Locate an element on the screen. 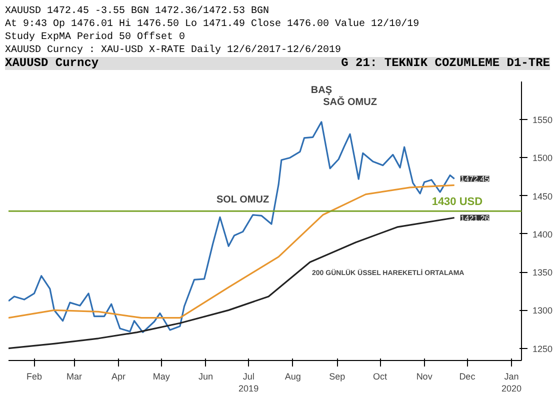  x-tick-label: Feb is located at coordinates (34, 377).